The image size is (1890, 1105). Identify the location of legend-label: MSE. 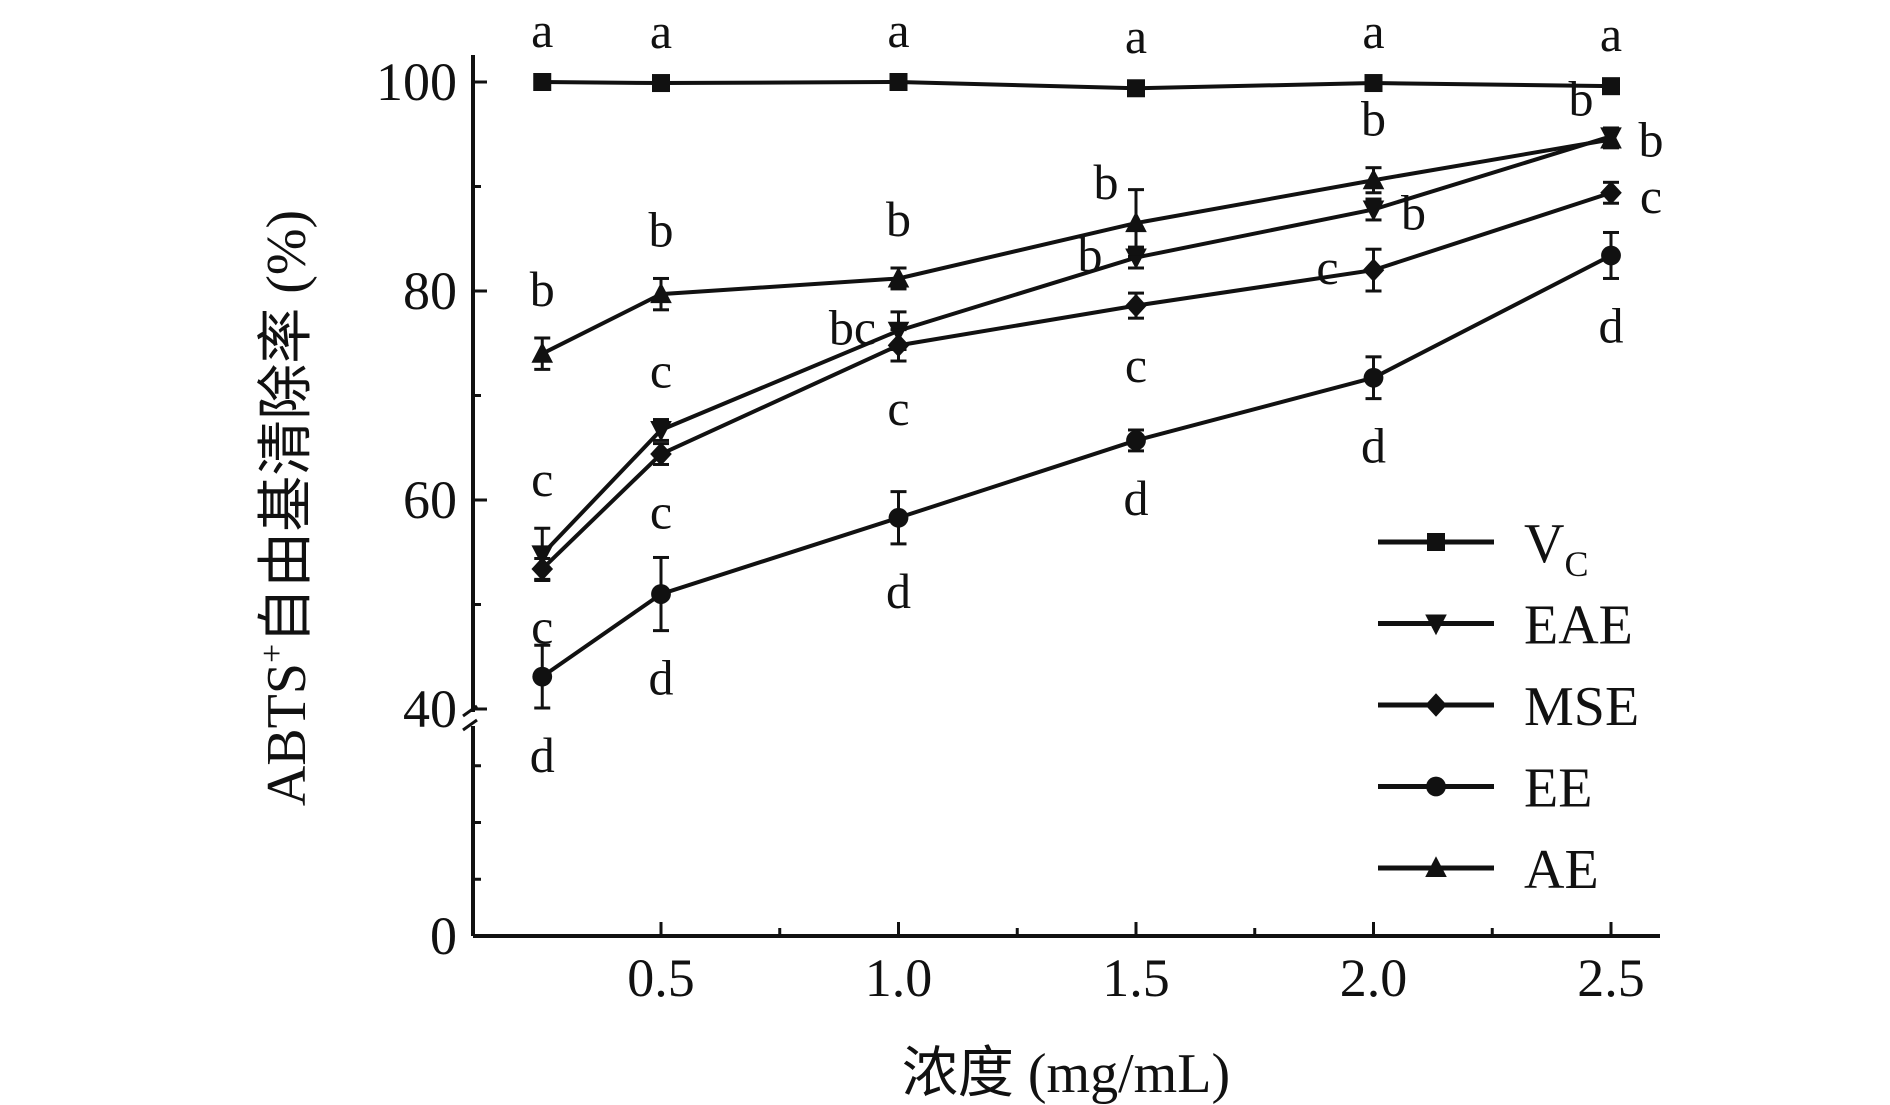
(1581, 707).